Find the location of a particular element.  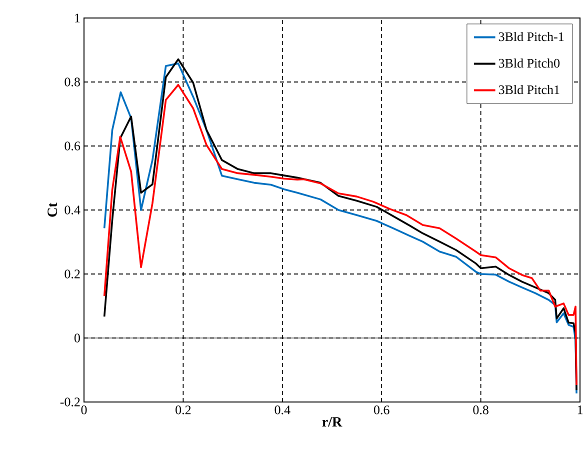

y-axis-title: Ct is located at coordinates (53, 209).